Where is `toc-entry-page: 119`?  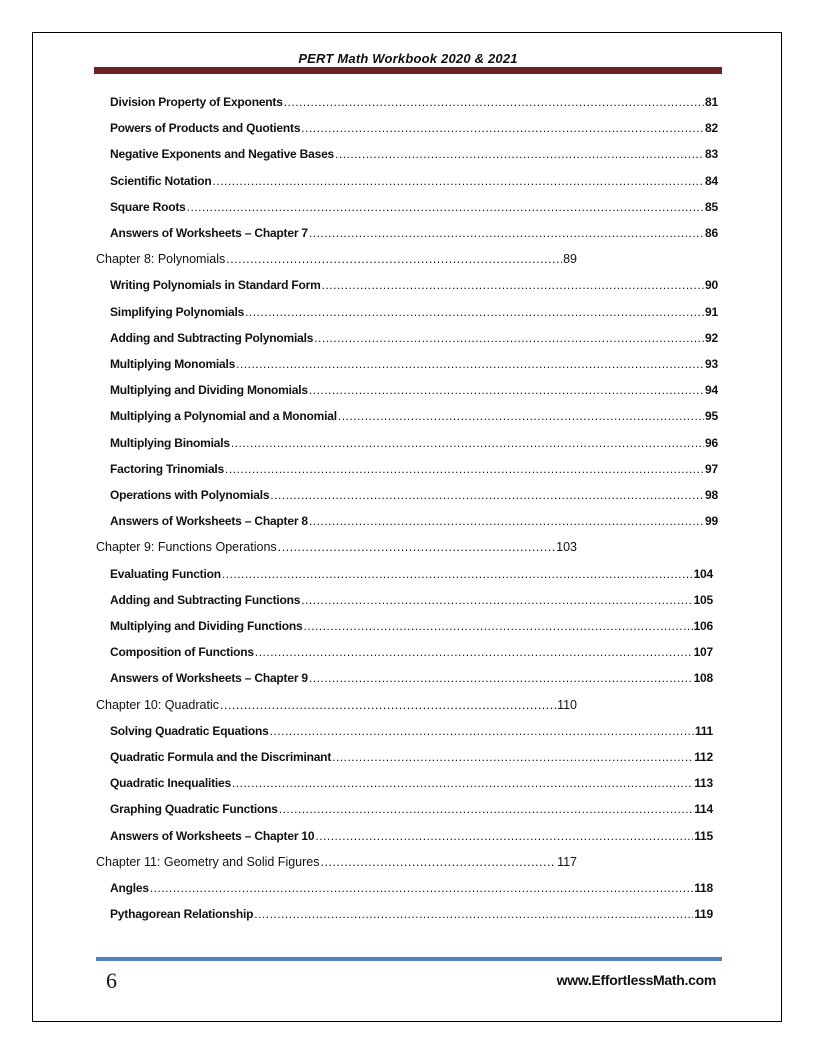 toc-entry-page: 119 is located at coordinates (703, 914).